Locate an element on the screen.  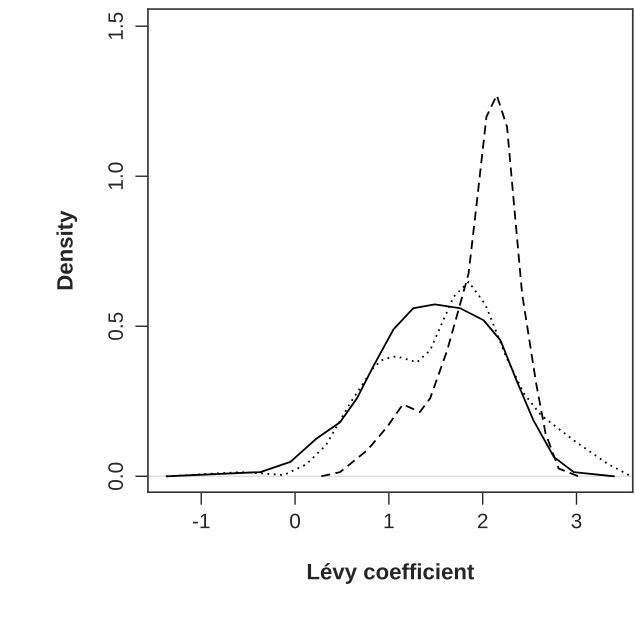
y-tick-label: 1.0 is located at coordinates (116, 176).